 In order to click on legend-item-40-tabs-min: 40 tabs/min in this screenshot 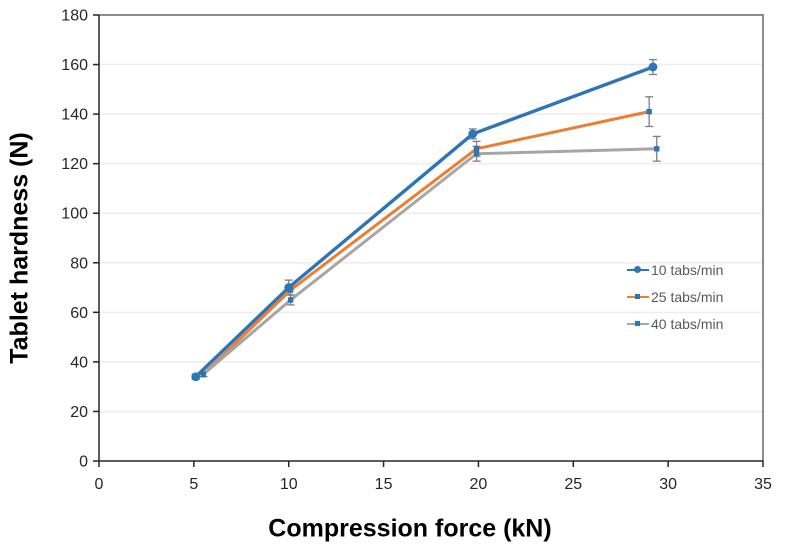, I will do `click(675, 323)`.